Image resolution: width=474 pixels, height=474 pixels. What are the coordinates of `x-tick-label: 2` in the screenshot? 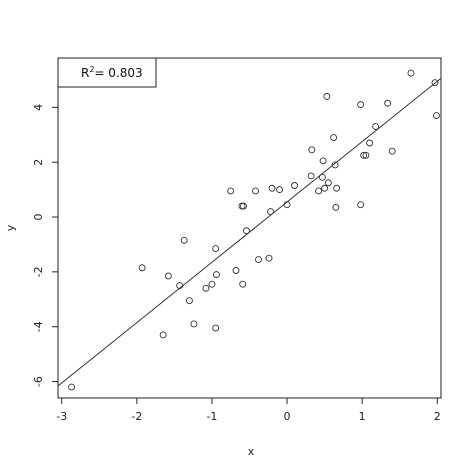 It's located at (437, 416).